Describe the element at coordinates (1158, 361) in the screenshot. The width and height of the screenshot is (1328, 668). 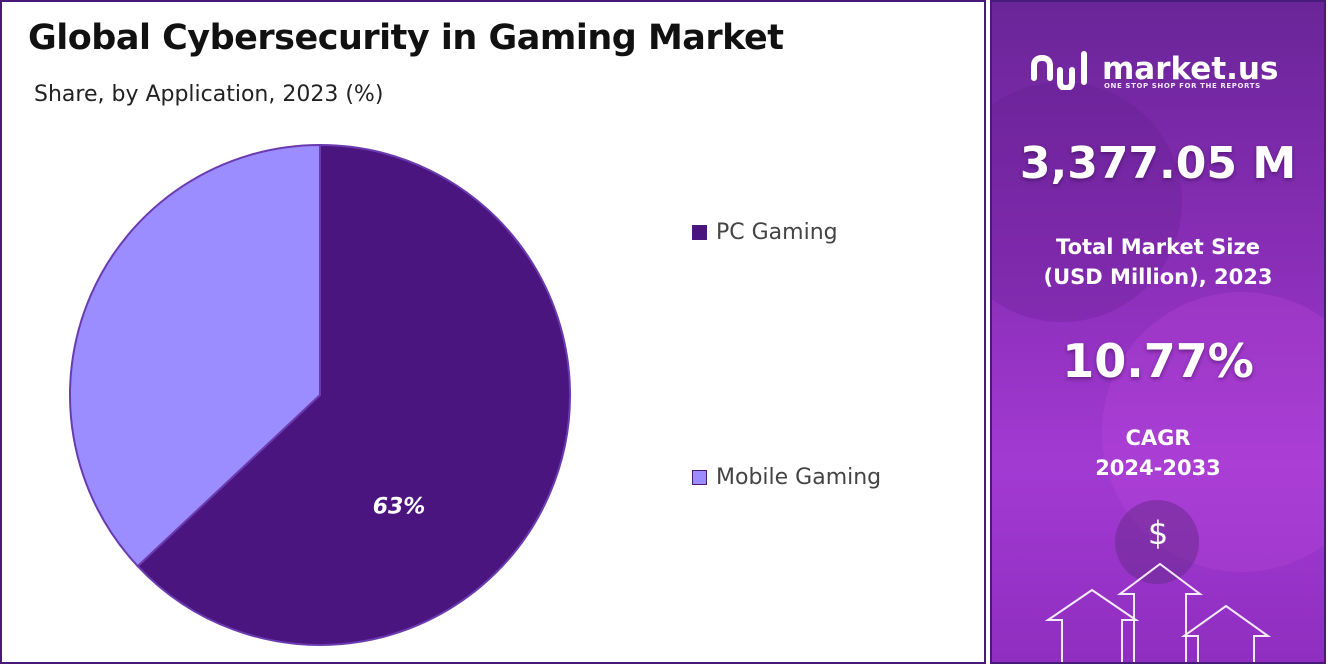
I see `cagr-value: 10.77%` at that location.